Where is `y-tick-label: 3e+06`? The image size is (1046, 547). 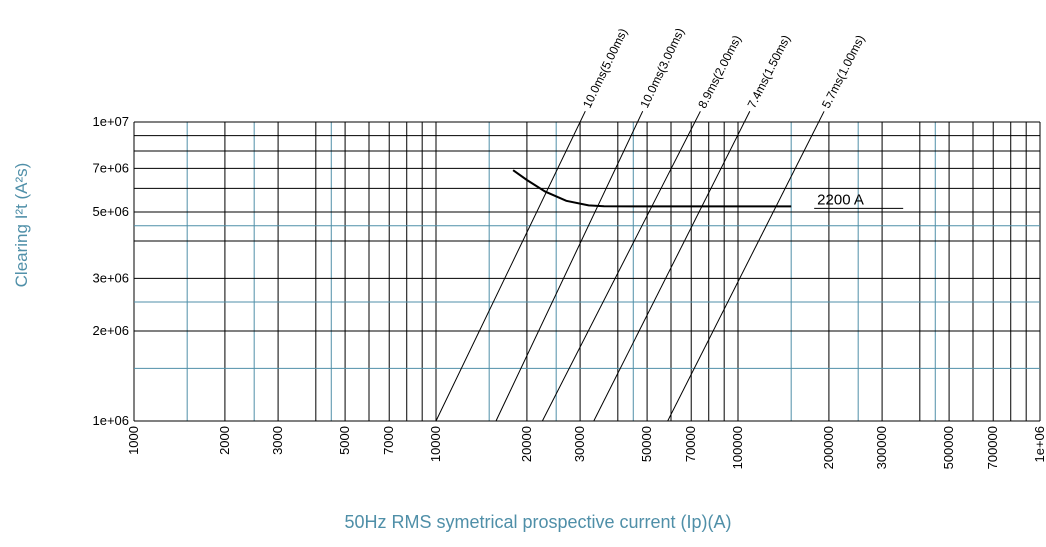
y-tick-label: 3e+06 is located at coordinates (110, 277).